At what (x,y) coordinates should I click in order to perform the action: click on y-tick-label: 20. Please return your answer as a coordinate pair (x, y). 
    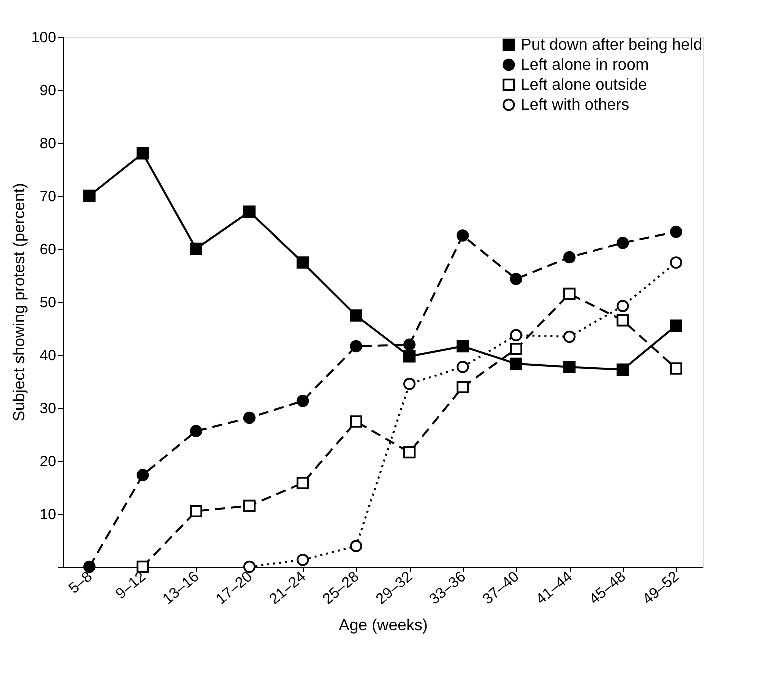
    Looking at the image, I should click on (48, 462).